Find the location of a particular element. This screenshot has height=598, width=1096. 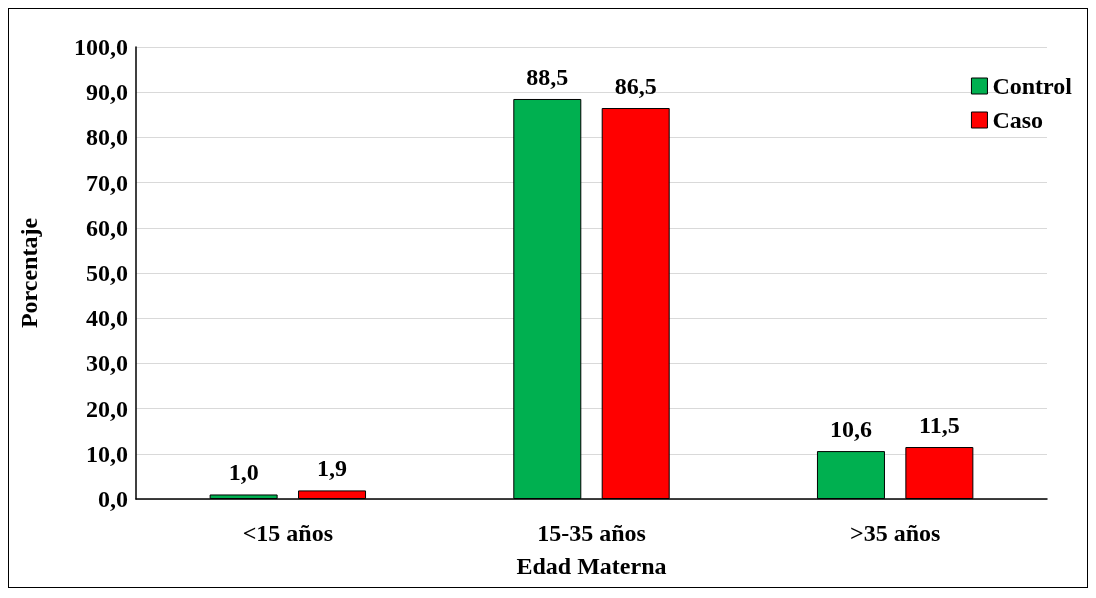

y-tick-label: 80,0 is located at coordinates (107, 137).